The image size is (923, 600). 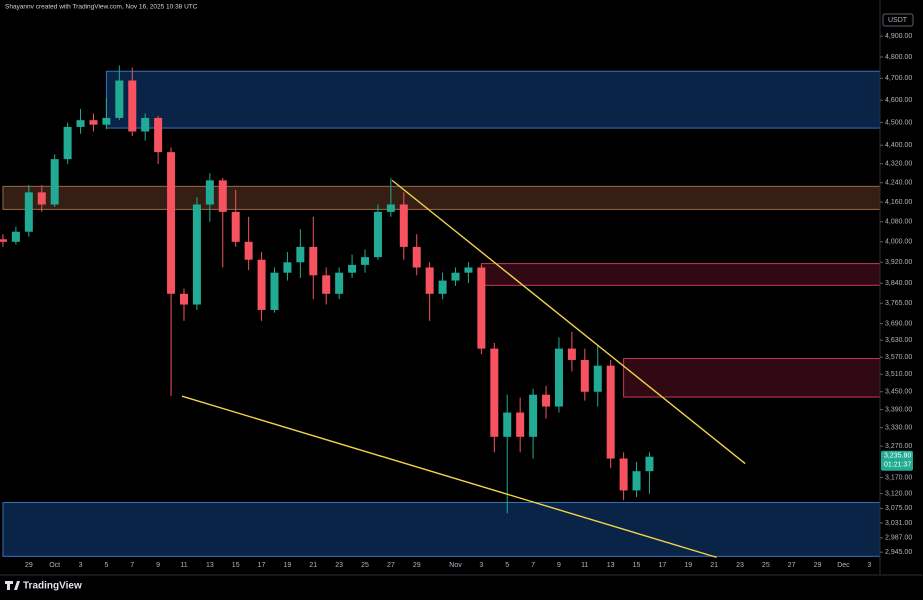 What do you see at coordinates (54, 565) in the screenshot?
I see `x-tick-label: Oct` at bounding box center [54, 565].